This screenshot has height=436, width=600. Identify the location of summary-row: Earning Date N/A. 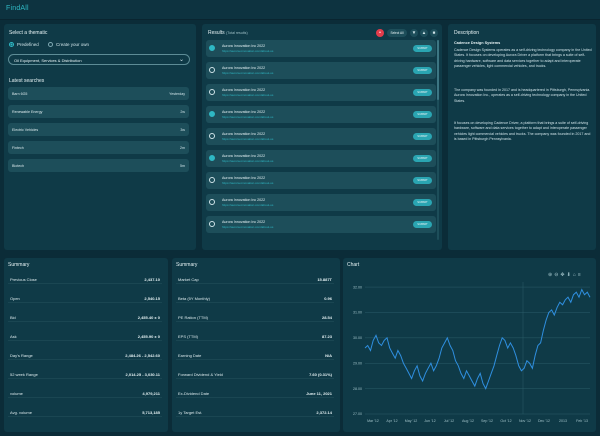
(255, 354).